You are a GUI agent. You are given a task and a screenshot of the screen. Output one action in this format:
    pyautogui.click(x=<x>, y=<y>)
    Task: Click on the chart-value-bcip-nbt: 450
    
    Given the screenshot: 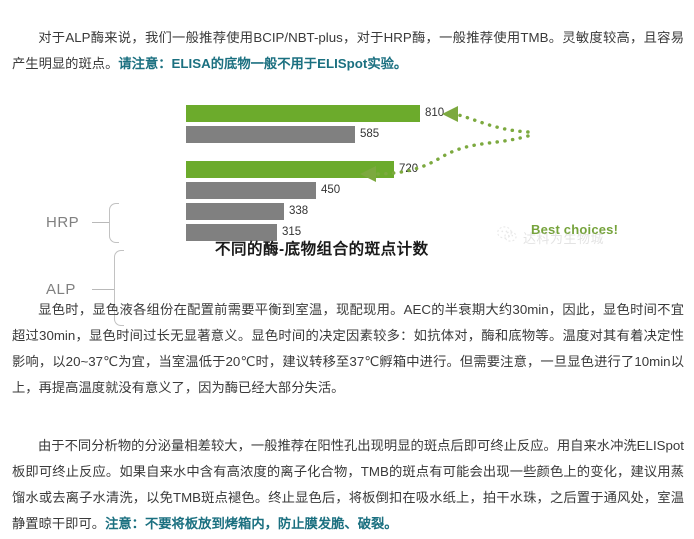 What is the action you would take?
    pyautogui.click(x=331, y=190)
    